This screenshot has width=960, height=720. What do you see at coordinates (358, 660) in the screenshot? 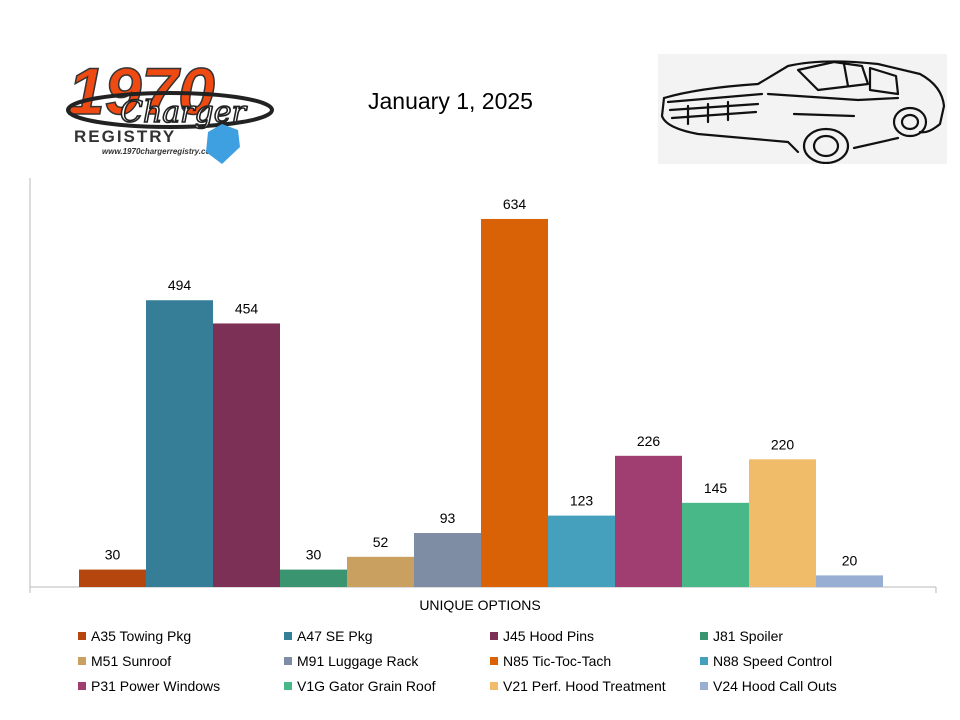
I see `legend-label: M91 Luggage Rack` at bounding box center [358, 660].